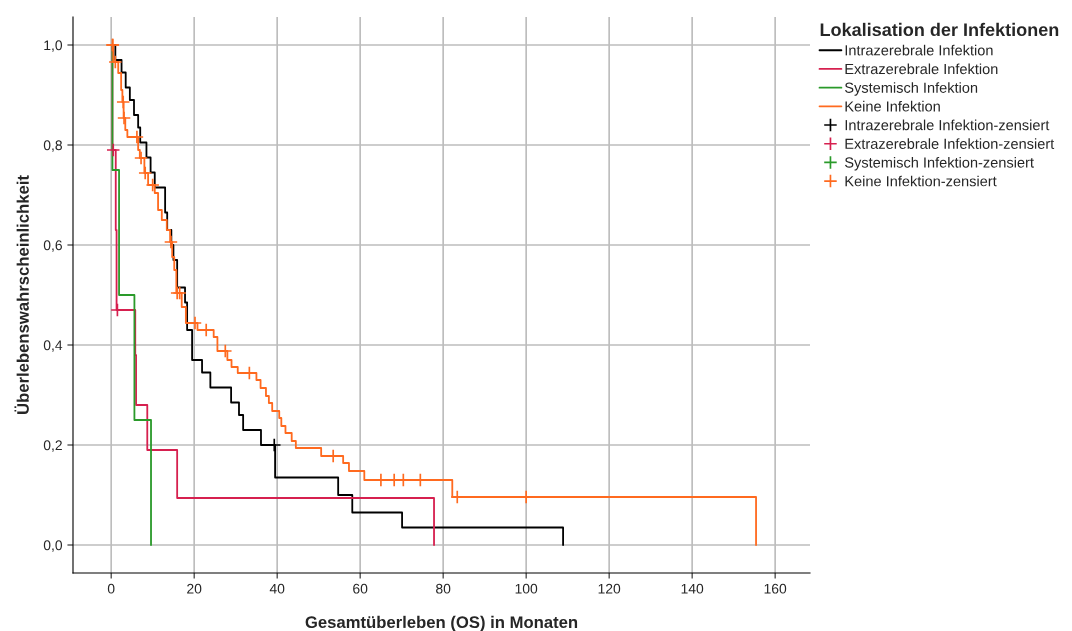 This screenshot has width=1072, height=631. Describe the element at coordinates (921, 69) in the screenshot. I see `legend-label: Extrazerebrale Infektion` at that location.